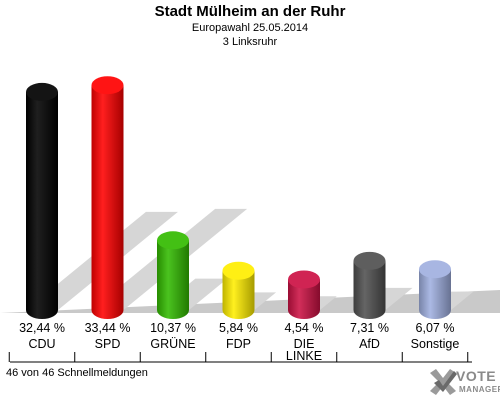 This screenshot has width=500, height=400. I want to click on value-label: 33,44 %, so click(108, 328).